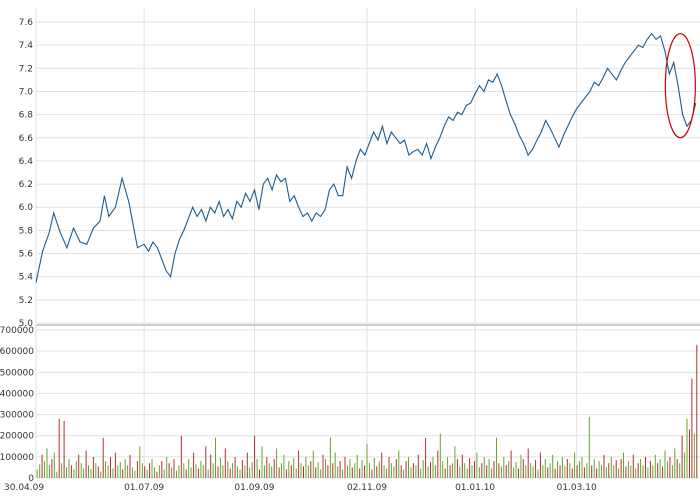  What do you see at coordinates (26, 231) in the screenshot?
I see `price-y-tick-label: 5.8` at bounding box center [26, 231].